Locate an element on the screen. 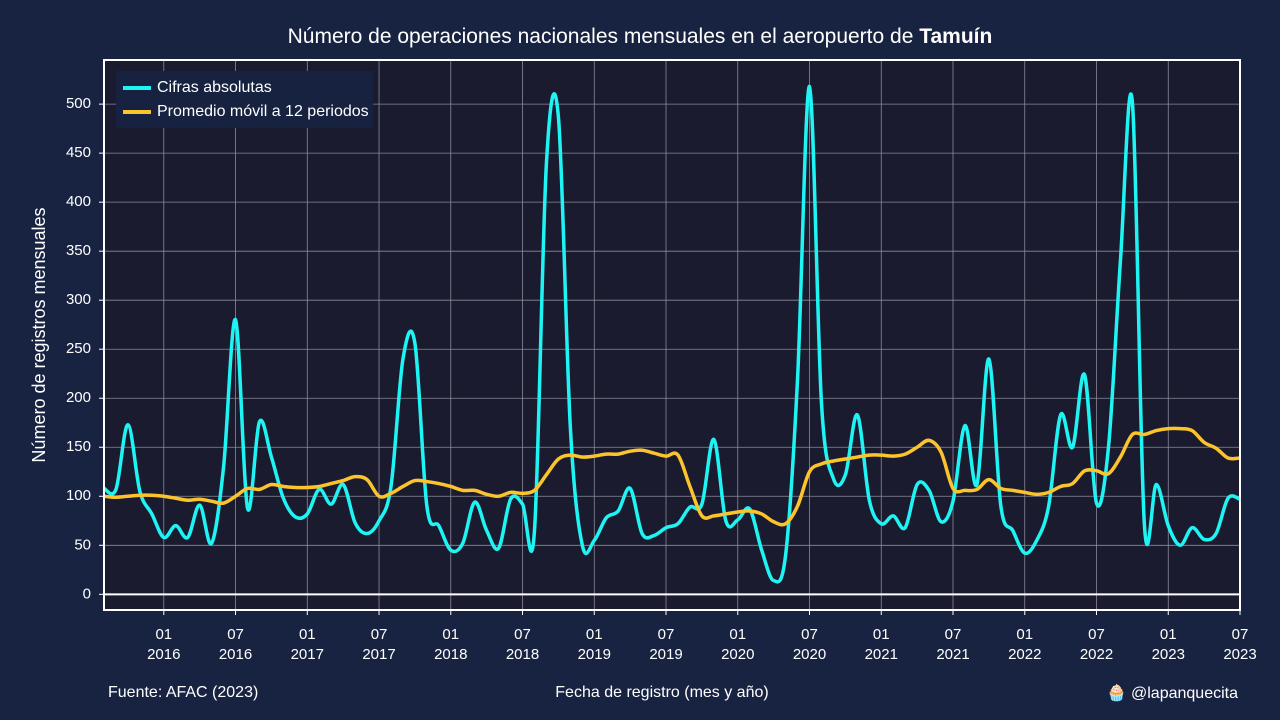 This screenshot has height=720, width=1280. x-tick-label: 07 2023 is located at coordinates (1240, 644).